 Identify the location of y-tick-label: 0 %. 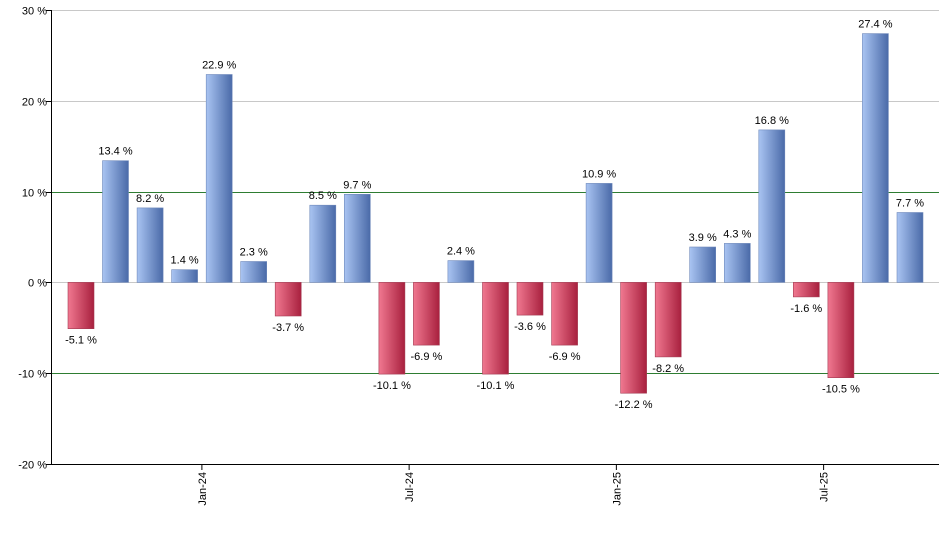
(37, 284).